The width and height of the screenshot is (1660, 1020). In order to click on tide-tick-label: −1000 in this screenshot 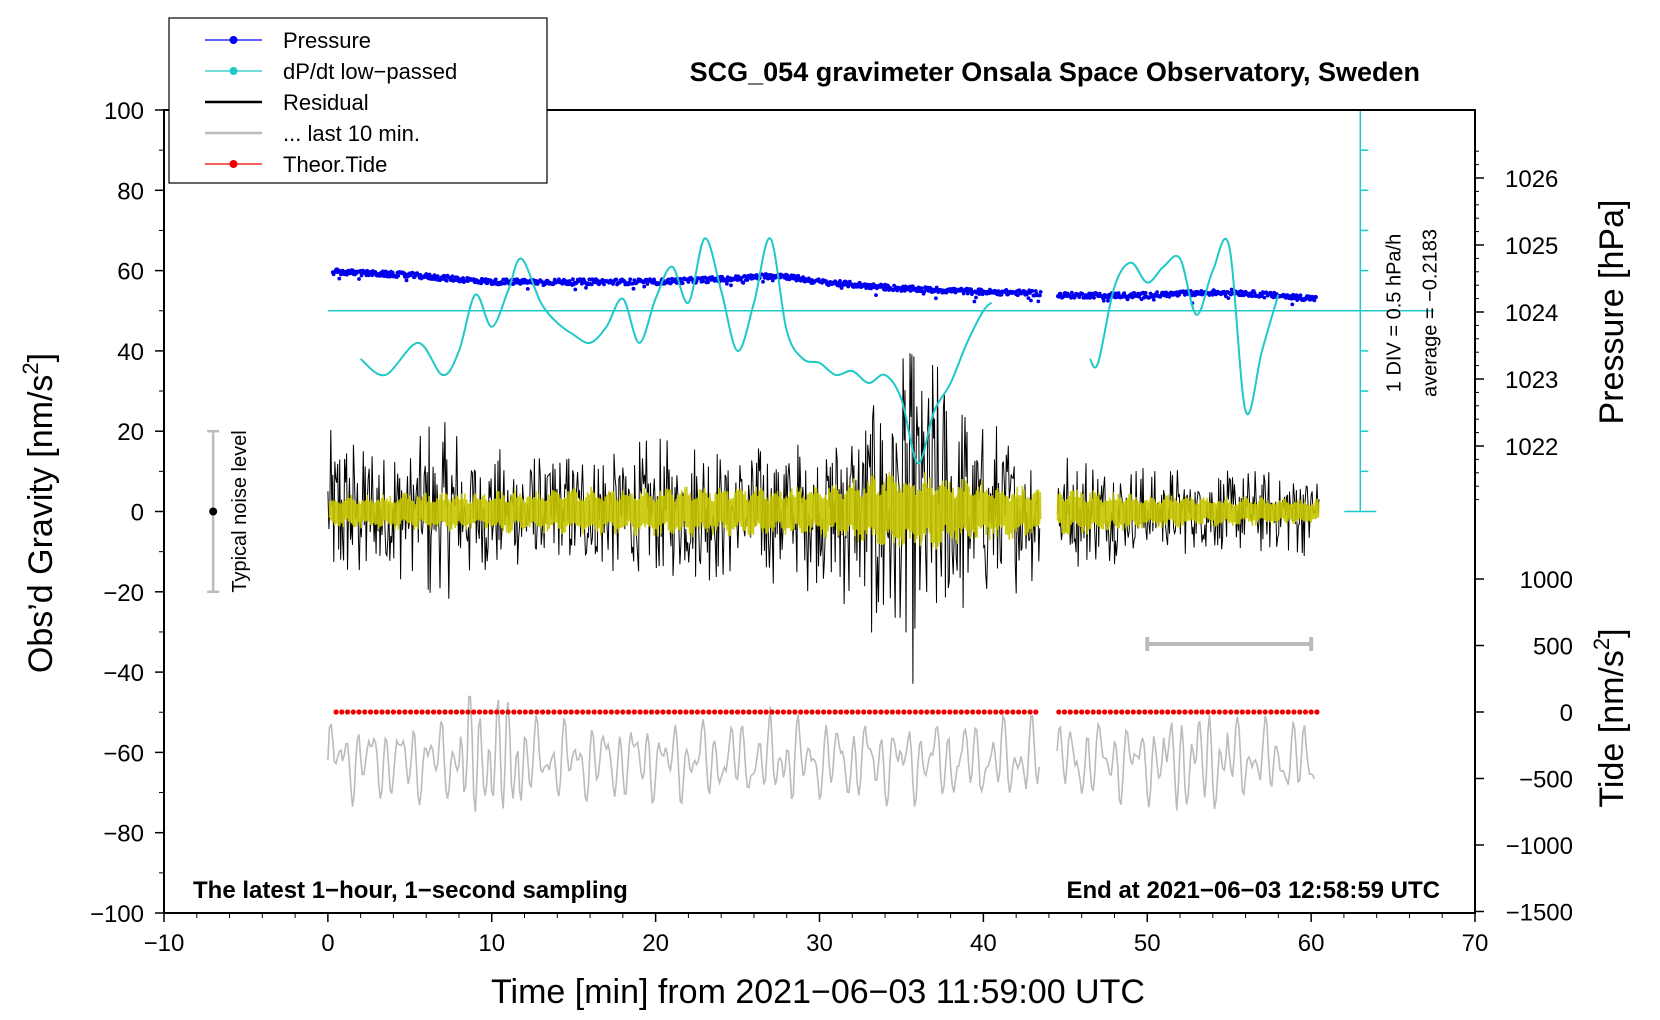, I will do `click(1539, 846)`.